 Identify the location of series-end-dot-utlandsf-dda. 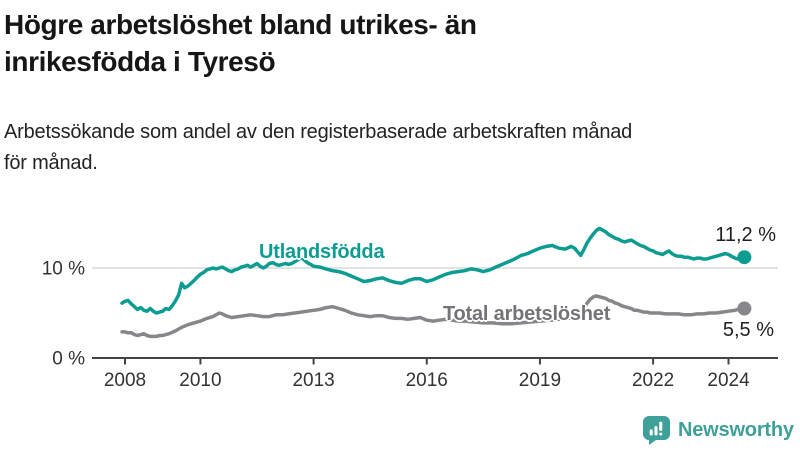
(744, 257).